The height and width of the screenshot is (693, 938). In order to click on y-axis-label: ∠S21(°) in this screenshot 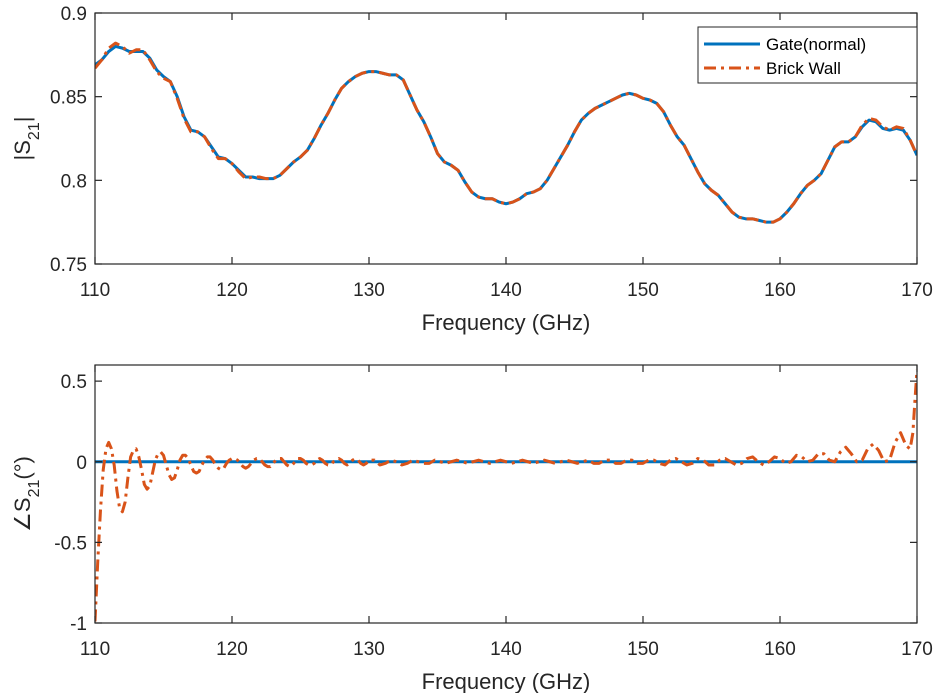, I will do `click(26, 494)`.